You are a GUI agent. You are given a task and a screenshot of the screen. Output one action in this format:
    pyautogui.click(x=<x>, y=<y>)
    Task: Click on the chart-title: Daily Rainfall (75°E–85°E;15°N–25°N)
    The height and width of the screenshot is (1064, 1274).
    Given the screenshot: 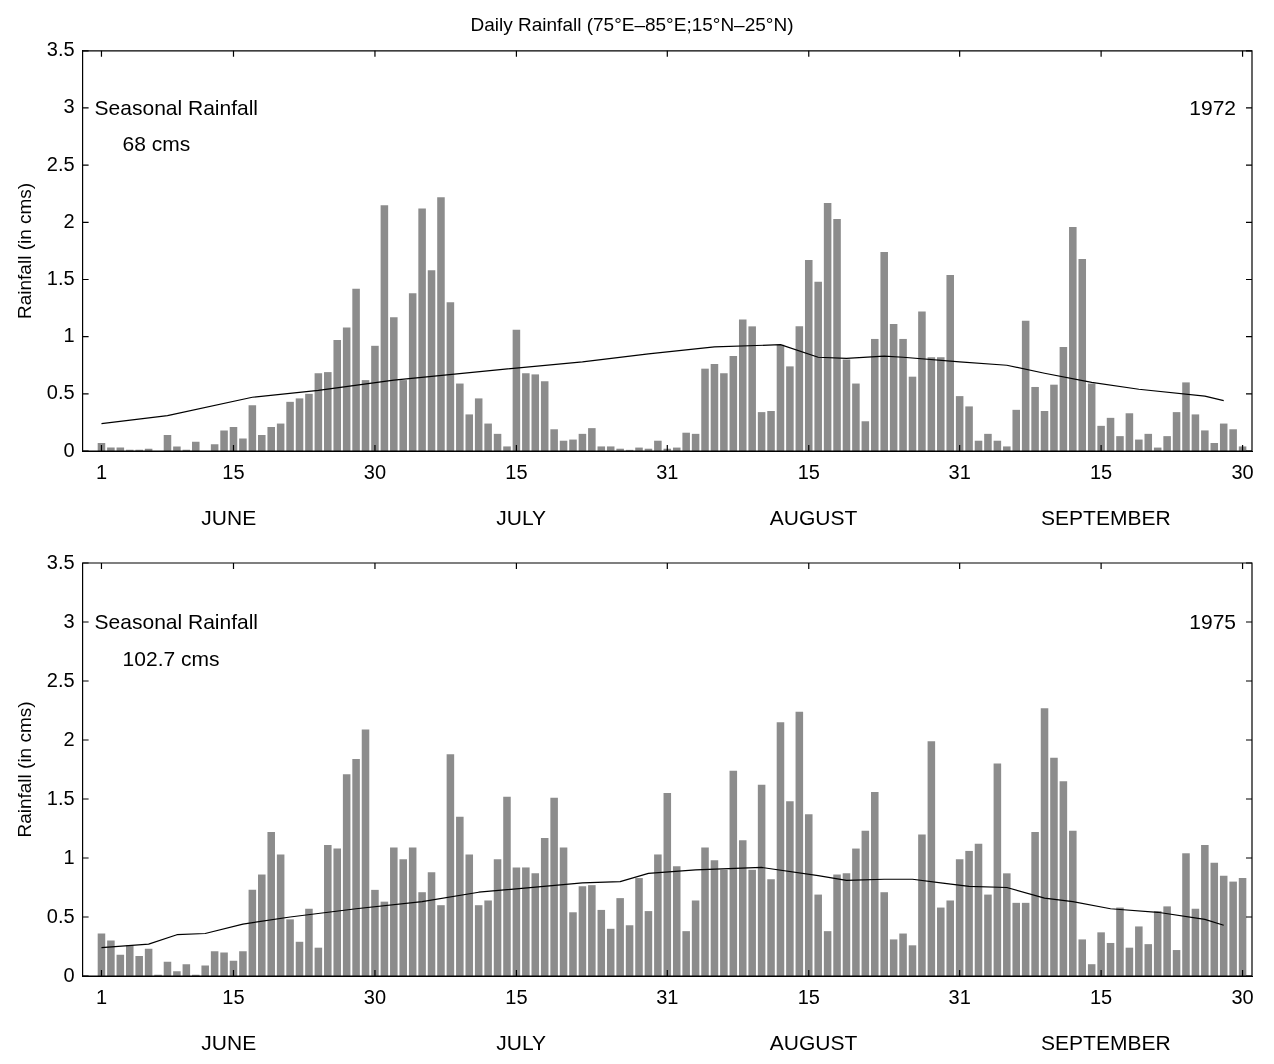 What is the action you would take?
    pyautogui.click(x=632, y=24)
    